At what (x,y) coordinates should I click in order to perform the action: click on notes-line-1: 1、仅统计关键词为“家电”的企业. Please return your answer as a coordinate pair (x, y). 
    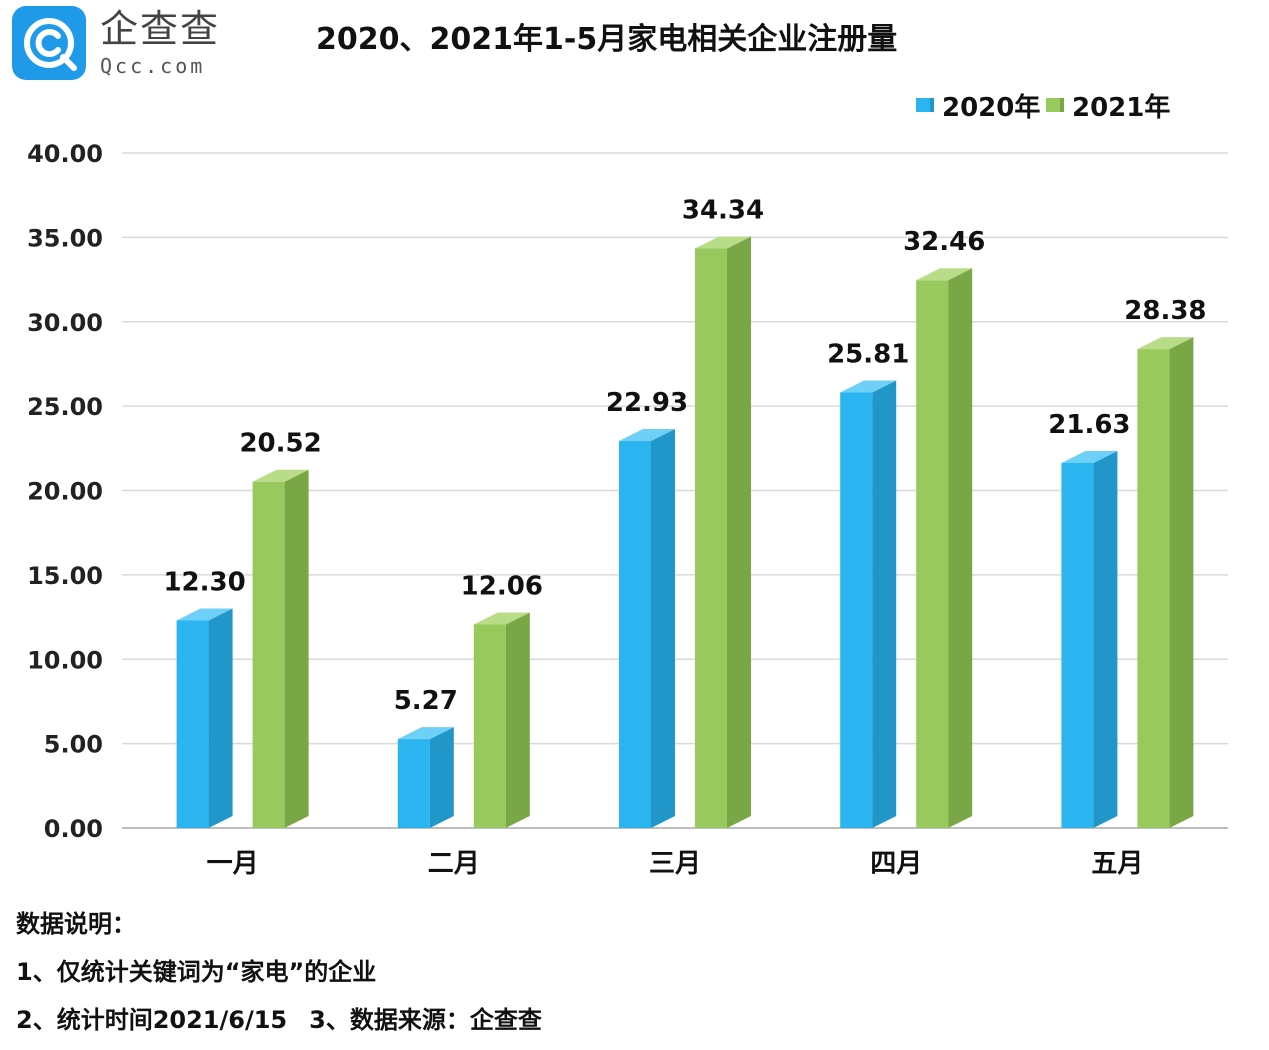
    Looking at the image, I should click on (196, 972).